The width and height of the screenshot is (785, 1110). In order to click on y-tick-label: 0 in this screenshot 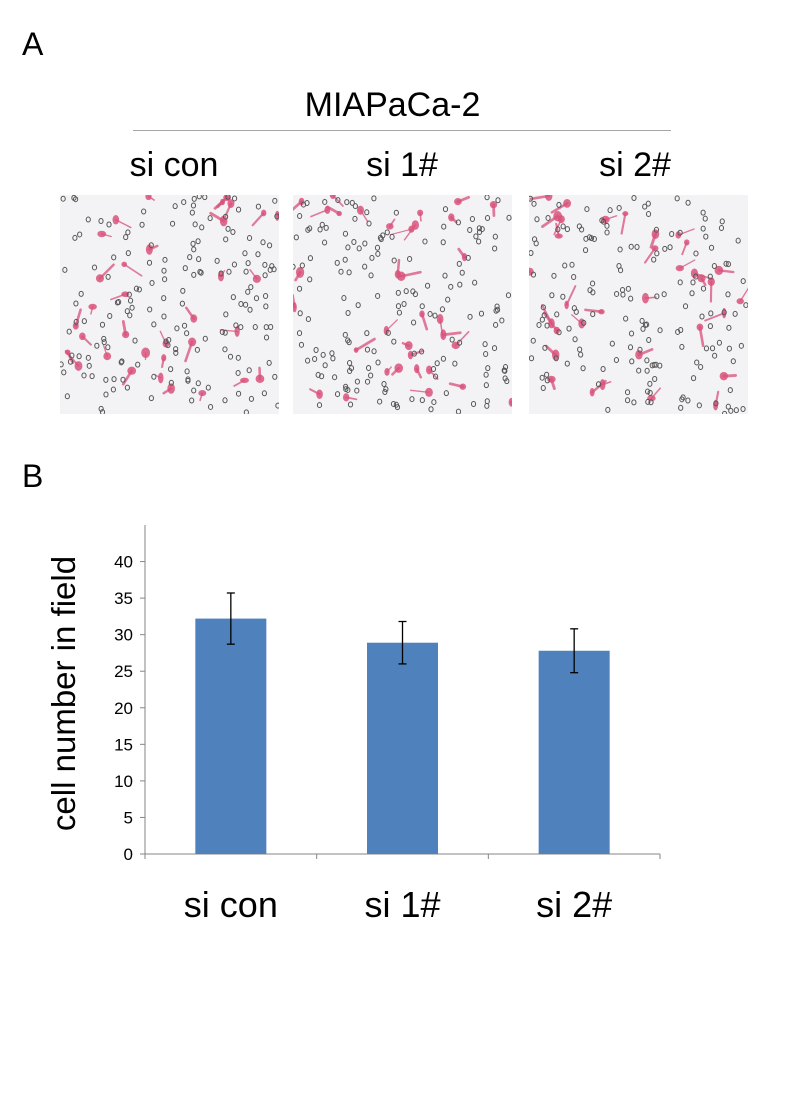, I will do `click(128, 854)`.